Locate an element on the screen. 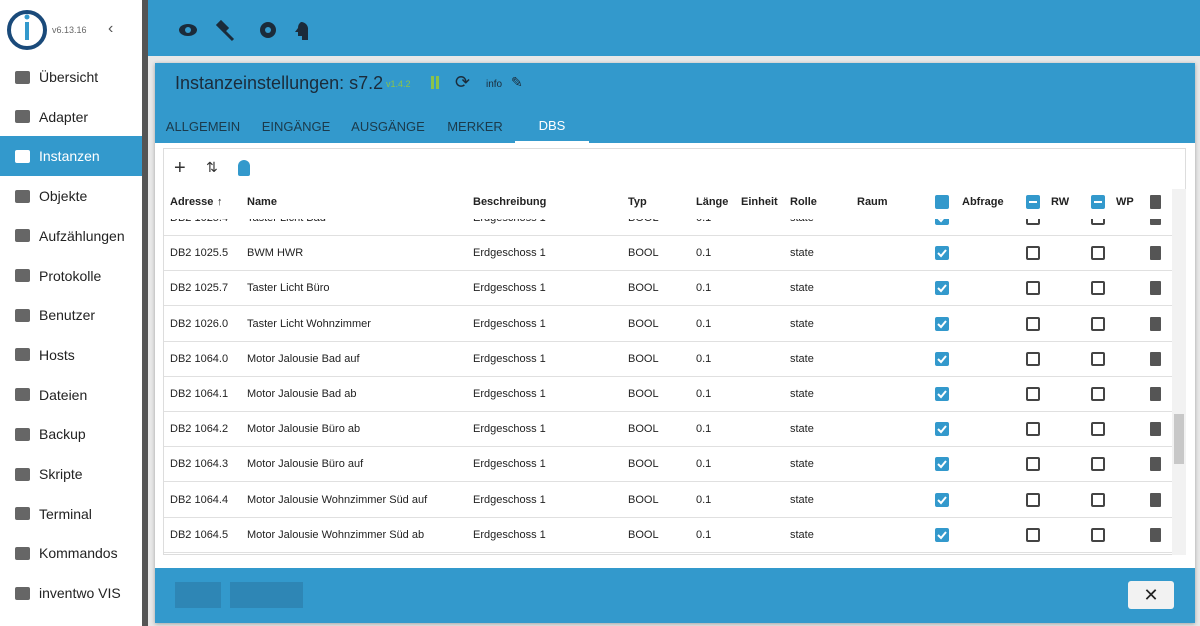  table-cell: DB2 1064.0 is located at coordinates (199, 358).